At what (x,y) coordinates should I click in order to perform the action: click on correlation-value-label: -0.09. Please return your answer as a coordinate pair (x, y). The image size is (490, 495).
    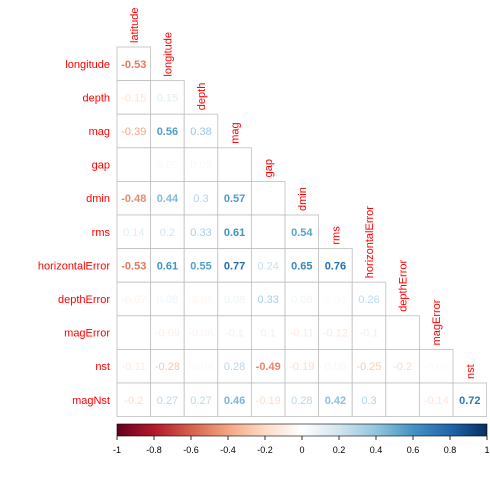
    Looking at the image, I should click on (167, 334).